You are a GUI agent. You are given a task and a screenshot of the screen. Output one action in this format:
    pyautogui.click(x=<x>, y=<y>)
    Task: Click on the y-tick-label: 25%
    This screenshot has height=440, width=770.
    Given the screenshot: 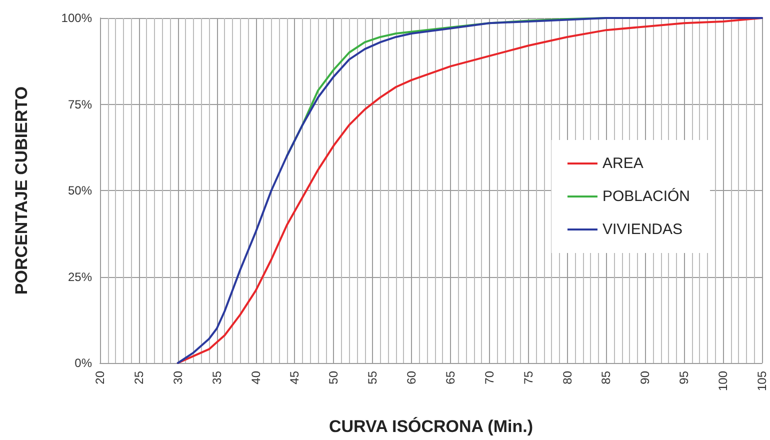 What is the action you would take?
    pyautogui.click(x=80, y=277)
    